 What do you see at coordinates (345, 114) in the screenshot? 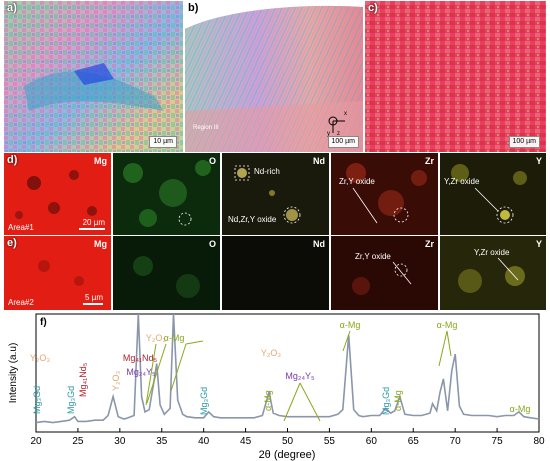
I see `axis-x-label-b: x` at bounding box center [345, 114].